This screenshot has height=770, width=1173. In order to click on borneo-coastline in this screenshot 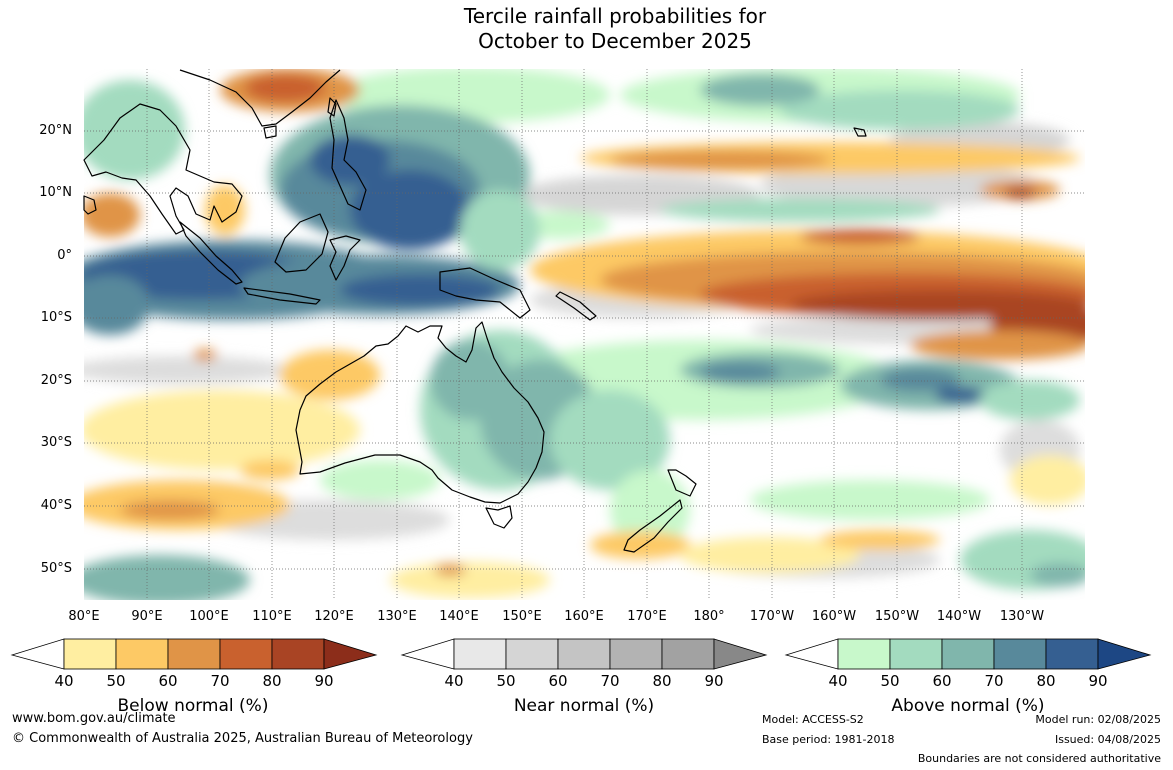, I will do `click(301, 243)`.